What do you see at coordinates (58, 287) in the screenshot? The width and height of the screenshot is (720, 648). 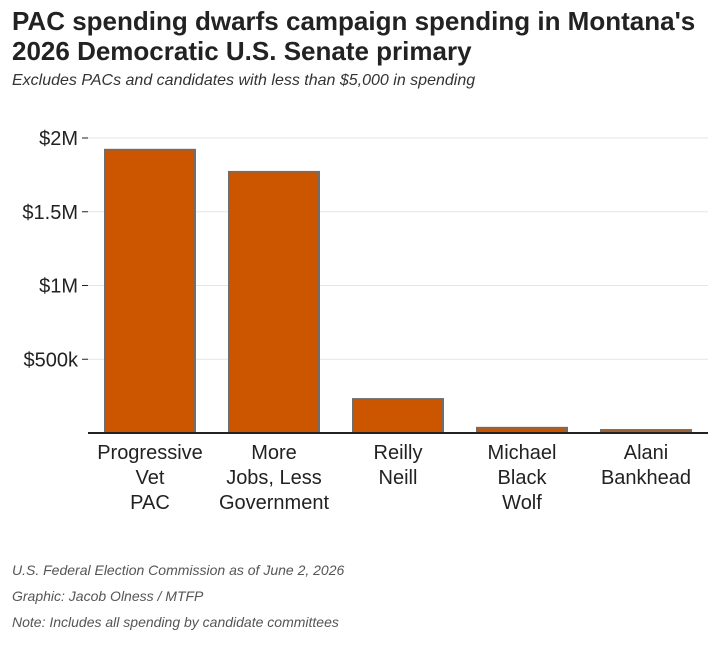 I see `y-tick-label: $1M` at bounding box center [58, 287].